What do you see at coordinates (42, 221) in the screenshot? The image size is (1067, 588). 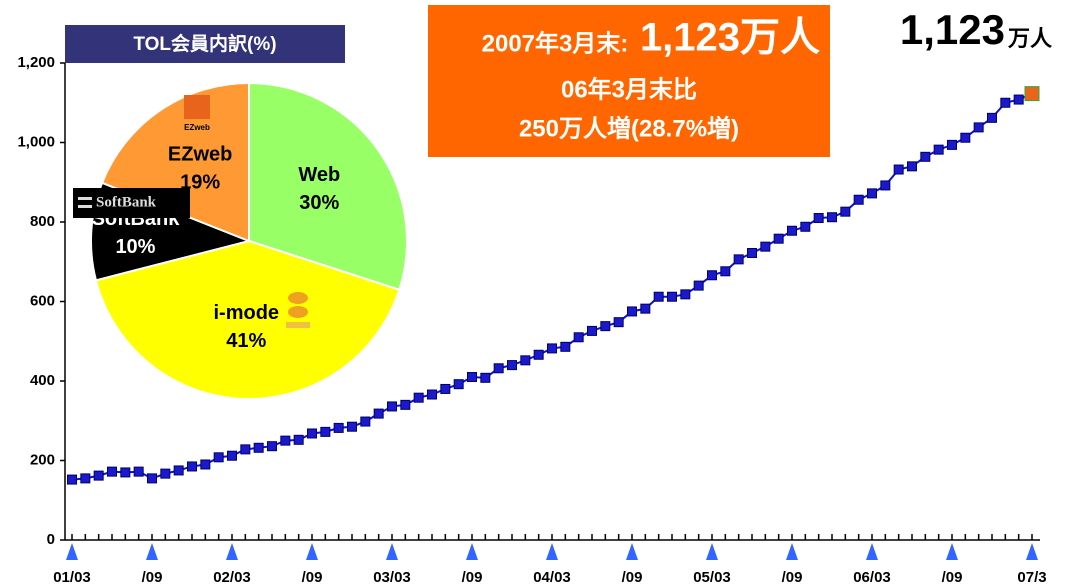 I see `y-tick-label: 800` at bounding box center [42, 221].